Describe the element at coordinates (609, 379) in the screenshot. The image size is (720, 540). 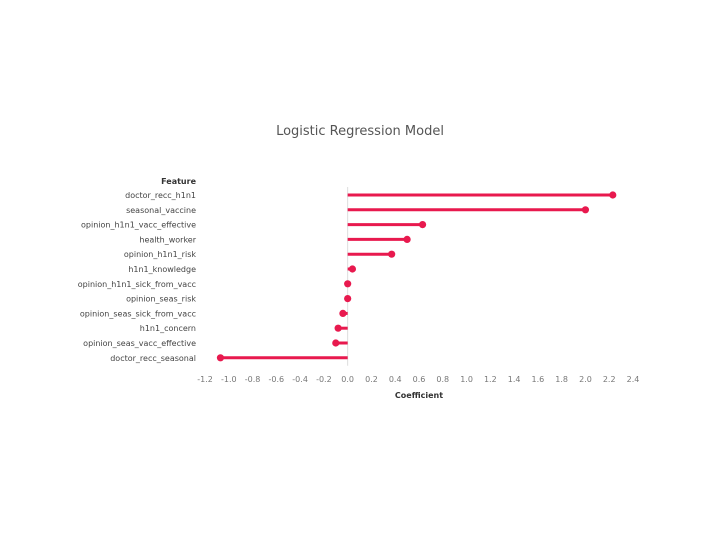
I see `x-tick-label: 2.2` at that location.